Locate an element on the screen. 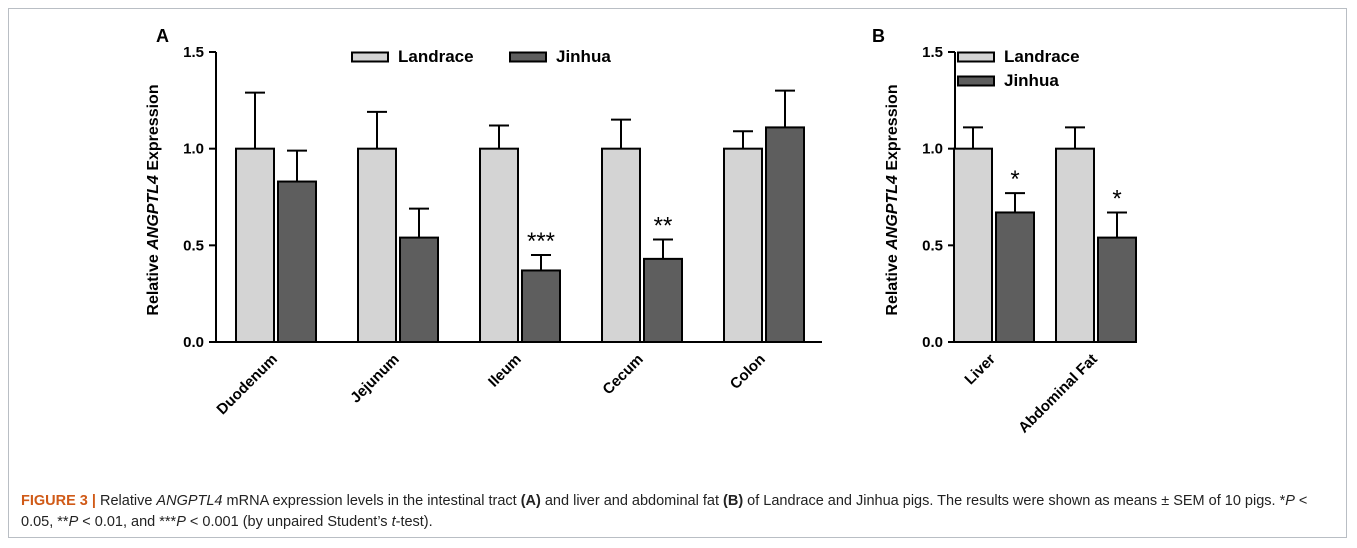 The width and height of the screenshot is (1357, 548). caption-text: Relative is located at coordinates (126, 501).